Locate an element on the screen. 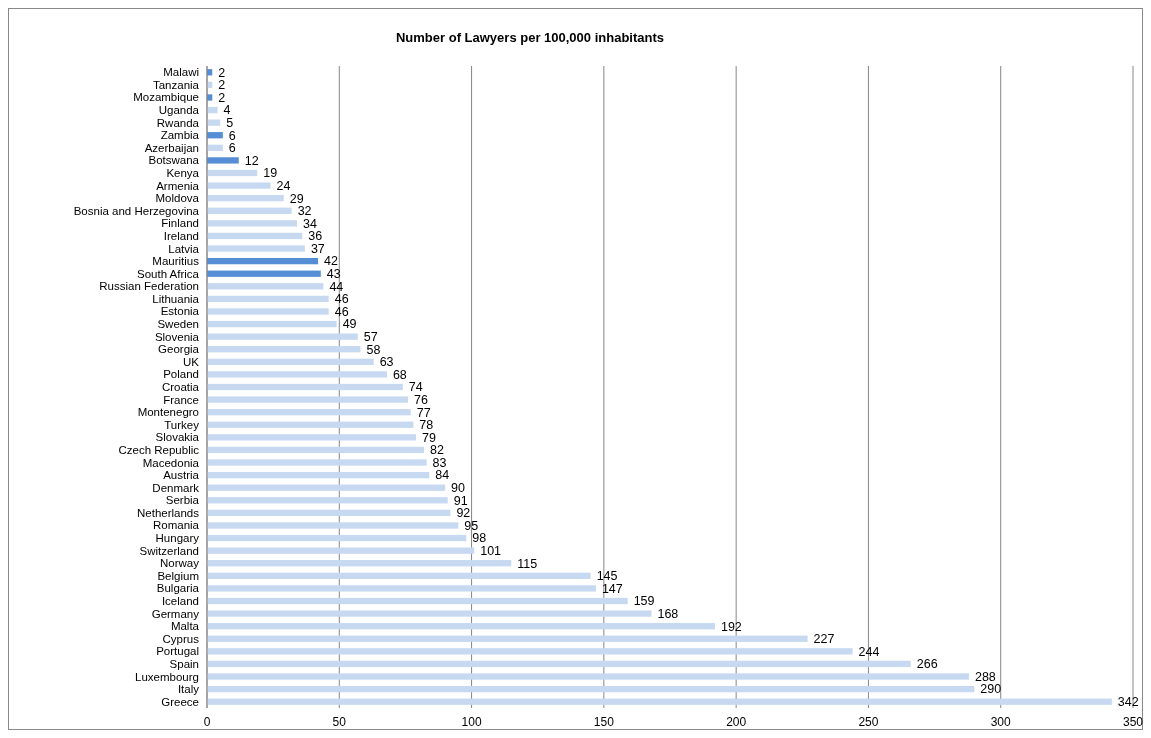  data-label: 29 is located at coordinates (296, 198).